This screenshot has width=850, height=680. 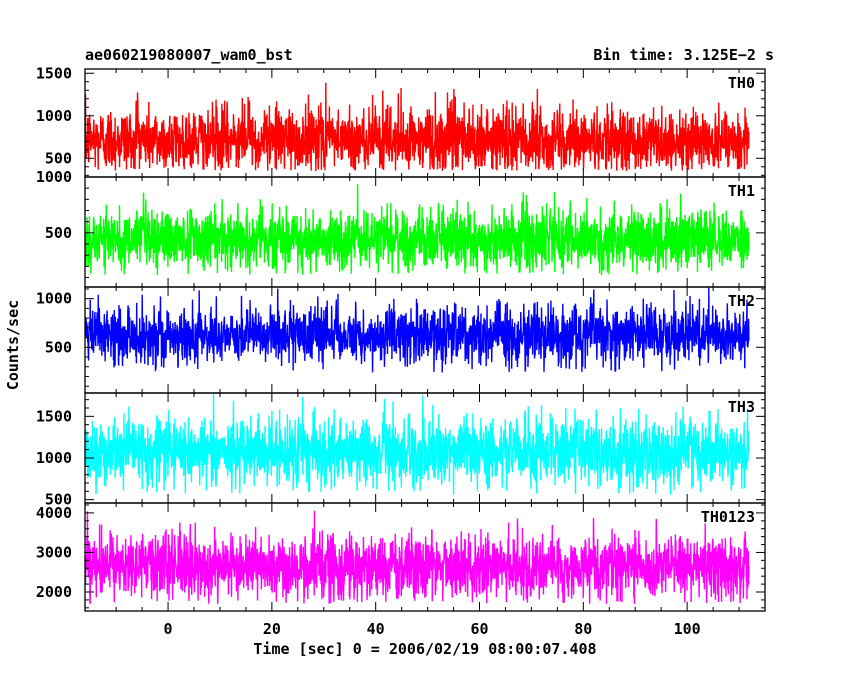 What do you see at coordinates (417, 330) in the screenshot?
I see `series-th2` at bounding box center [417, 330].